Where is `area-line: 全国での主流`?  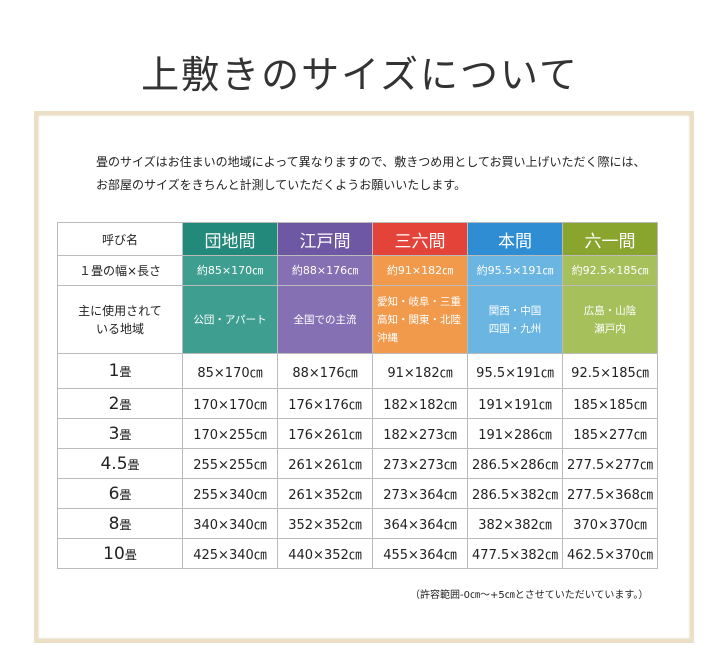 area-line: 全国での主流 is located at coordinates (325, 319).